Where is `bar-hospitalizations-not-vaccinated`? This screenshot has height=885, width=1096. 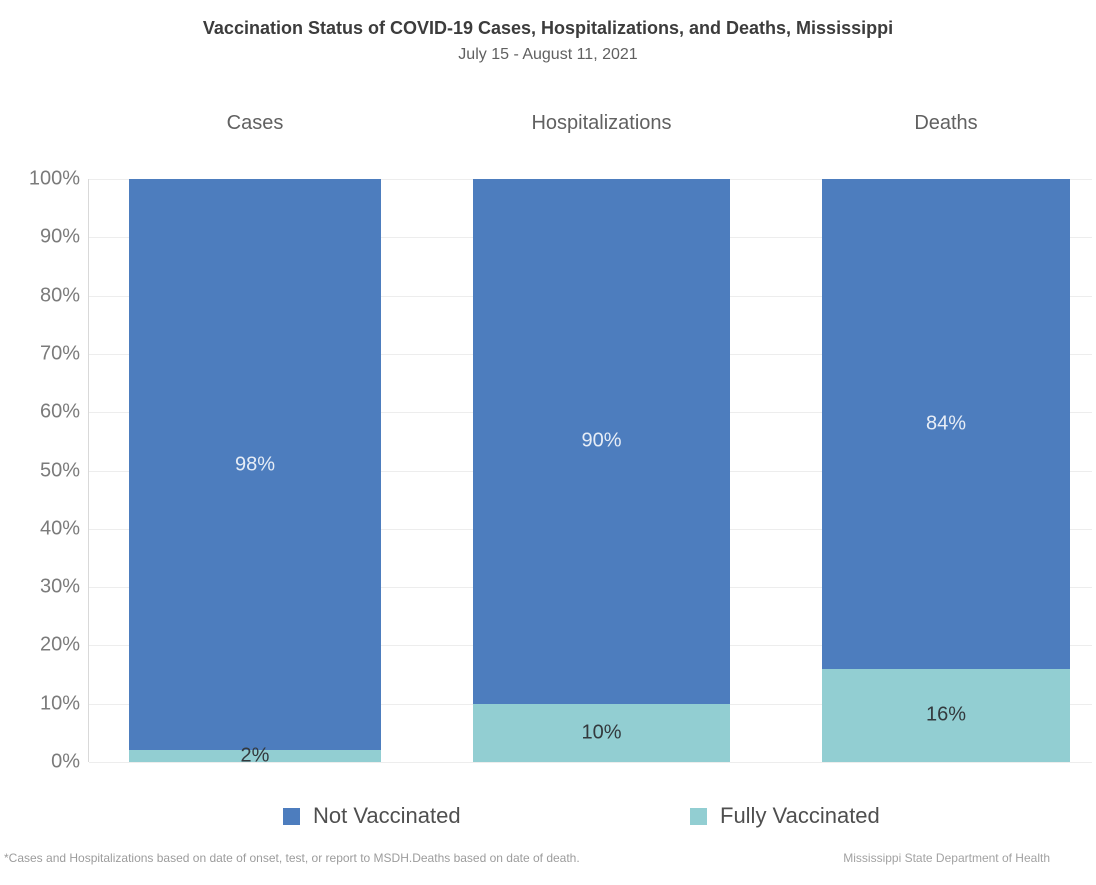
bar-hospitalizations-not-vaccinated is located at coordinates (601, 441).